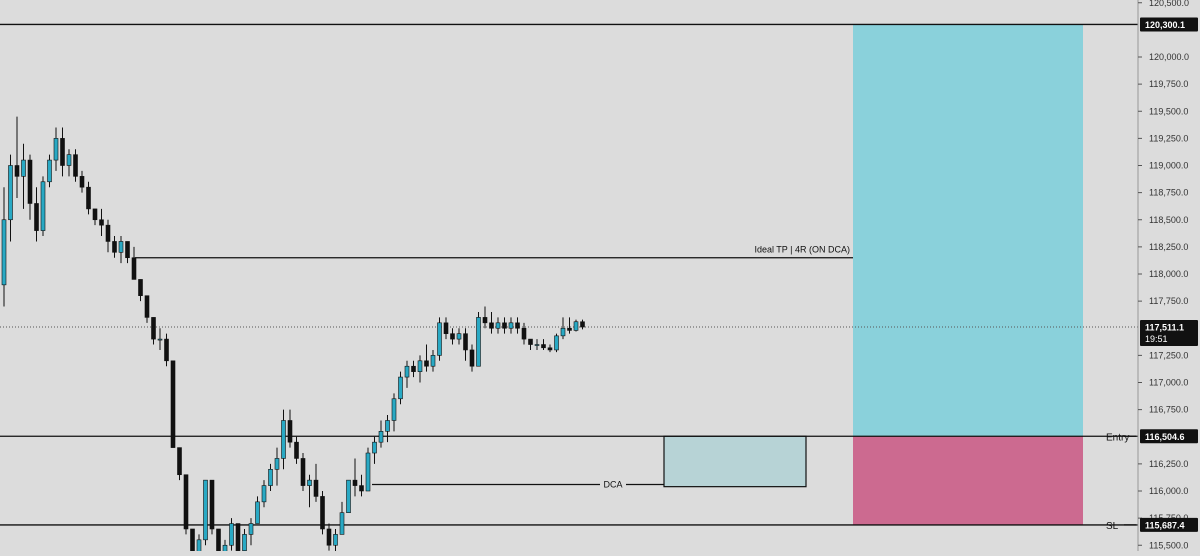  I want to click on level-price-label: 120,300.1, so click(1165, 25).